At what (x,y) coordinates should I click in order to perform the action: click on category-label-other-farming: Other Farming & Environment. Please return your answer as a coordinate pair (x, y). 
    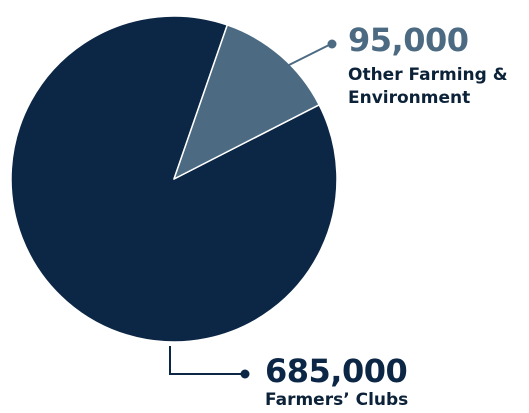
    Looking at the image, I should click on (428, 86).